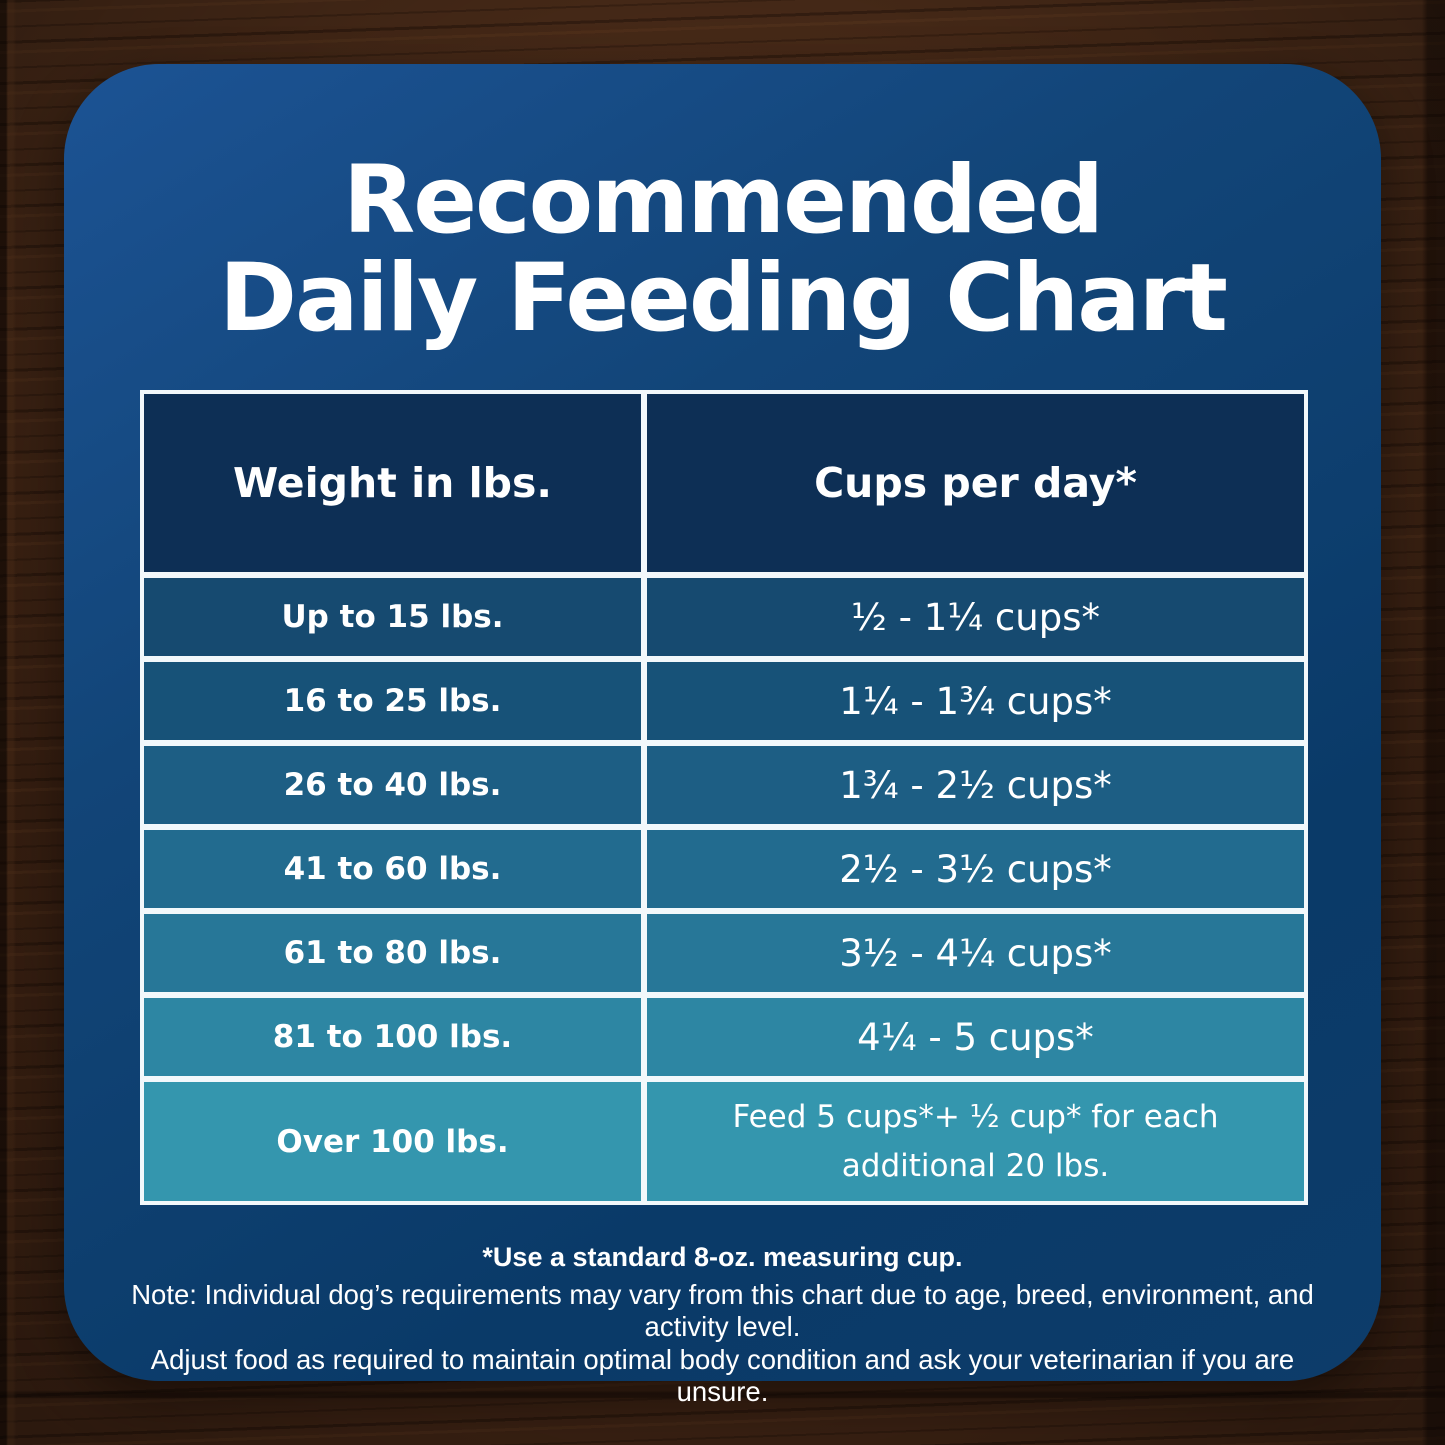 This screenshot has width=1445, height=1445. Describe the element at coordinates (975, 953) in the screenshot. I see `cups-cell: 3½ - 4¼ cups*` at that location.